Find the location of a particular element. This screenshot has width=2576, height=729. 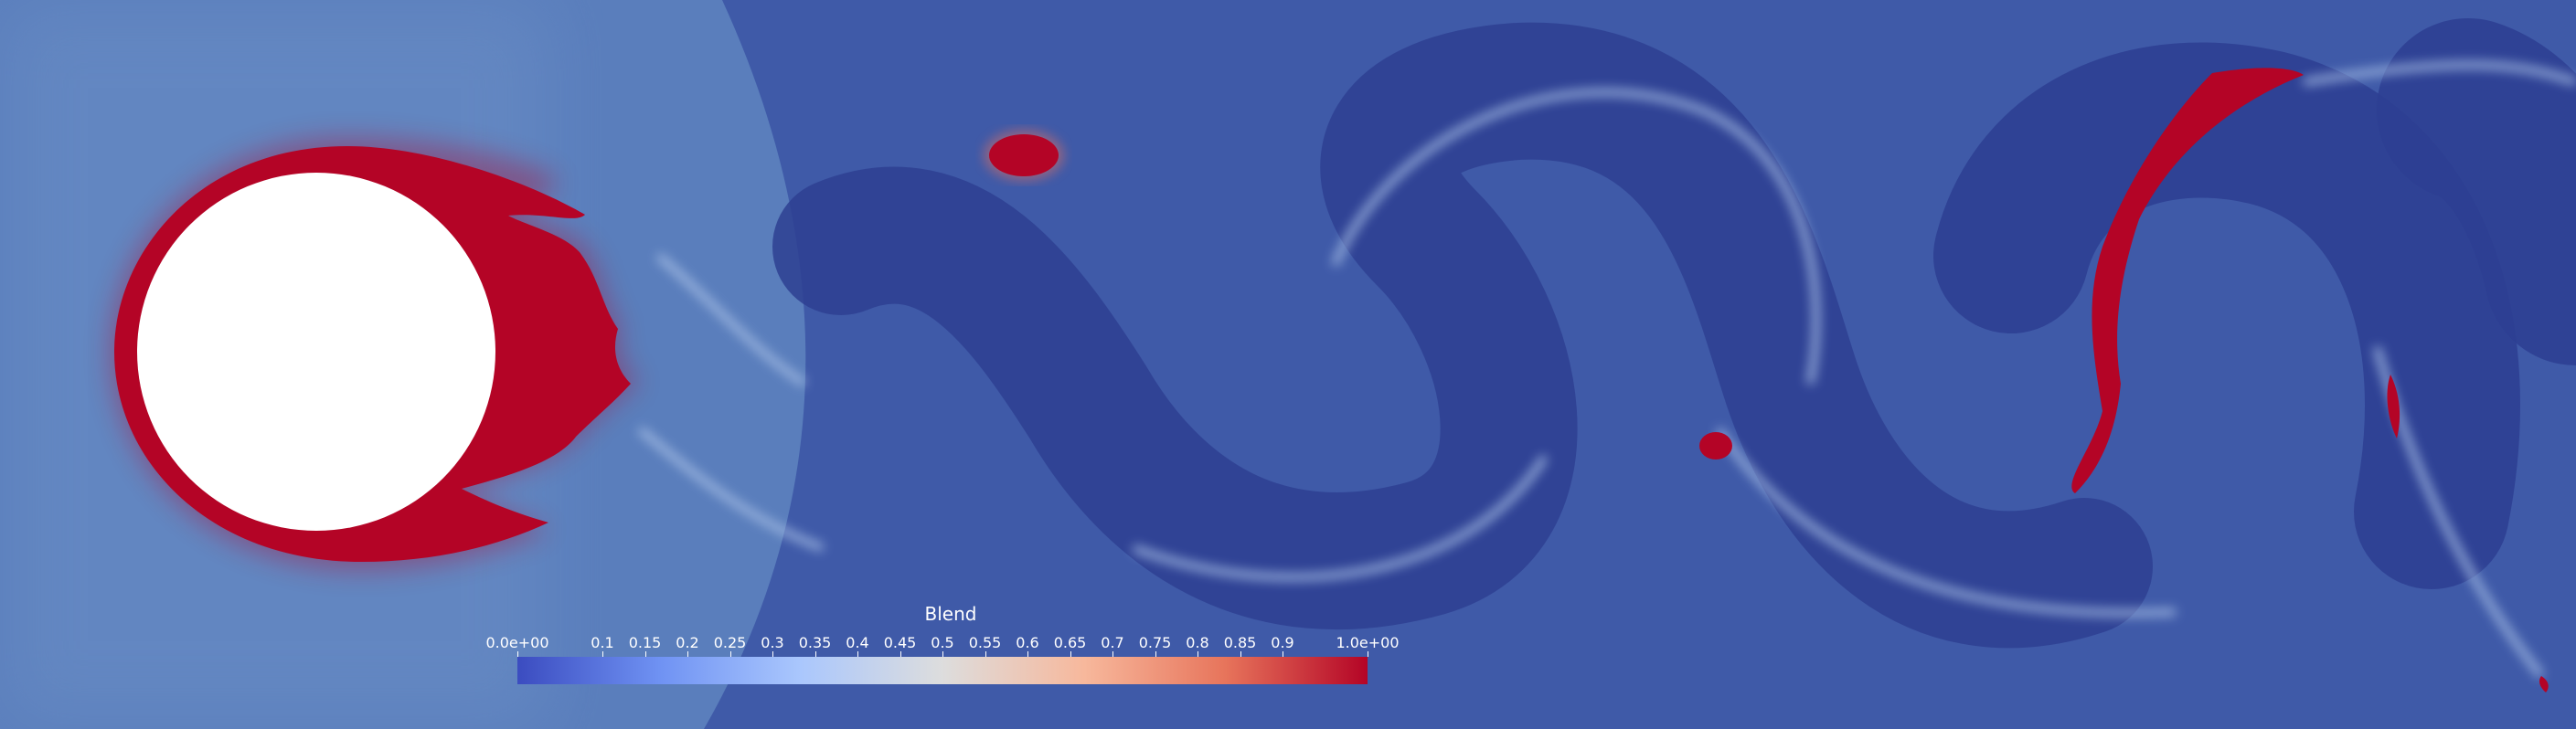

colorbar-tick-label: 0.35 is located at coordinates (815, 642).